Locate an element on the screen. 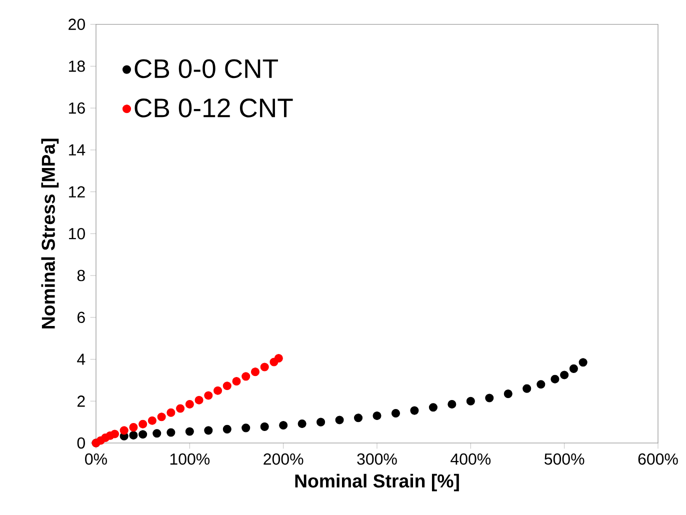 This screenshot has height=515, width=686. y-tick-label: 2 is located at coordinates (81, 401).